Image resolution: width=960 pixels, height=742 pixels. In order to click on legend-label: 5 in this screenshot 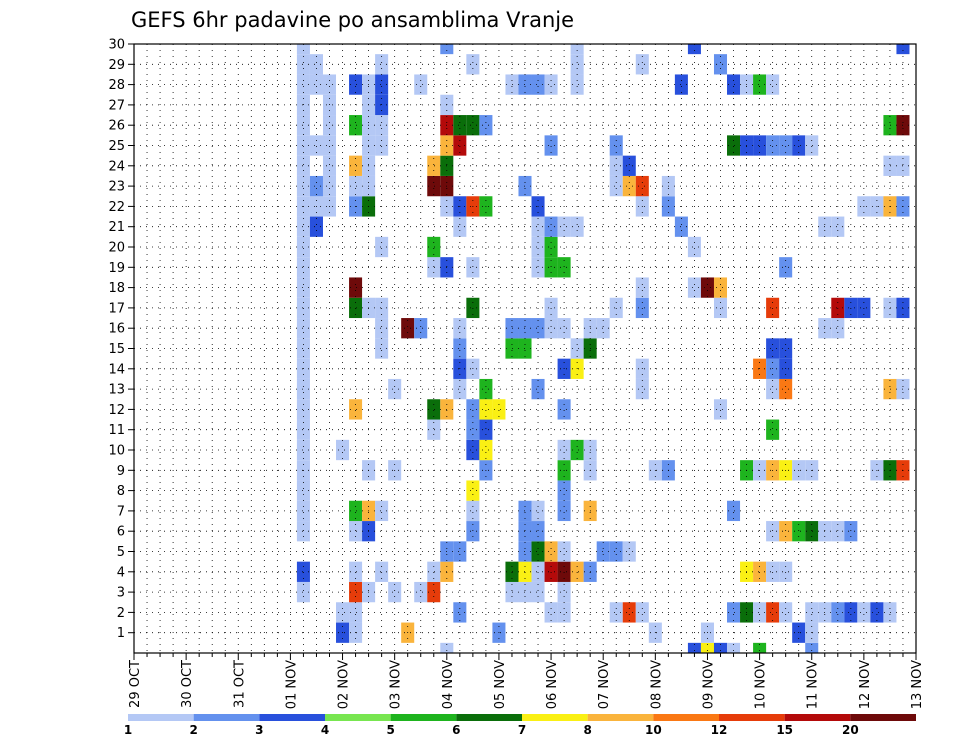, I will do `click(390, 730)`.